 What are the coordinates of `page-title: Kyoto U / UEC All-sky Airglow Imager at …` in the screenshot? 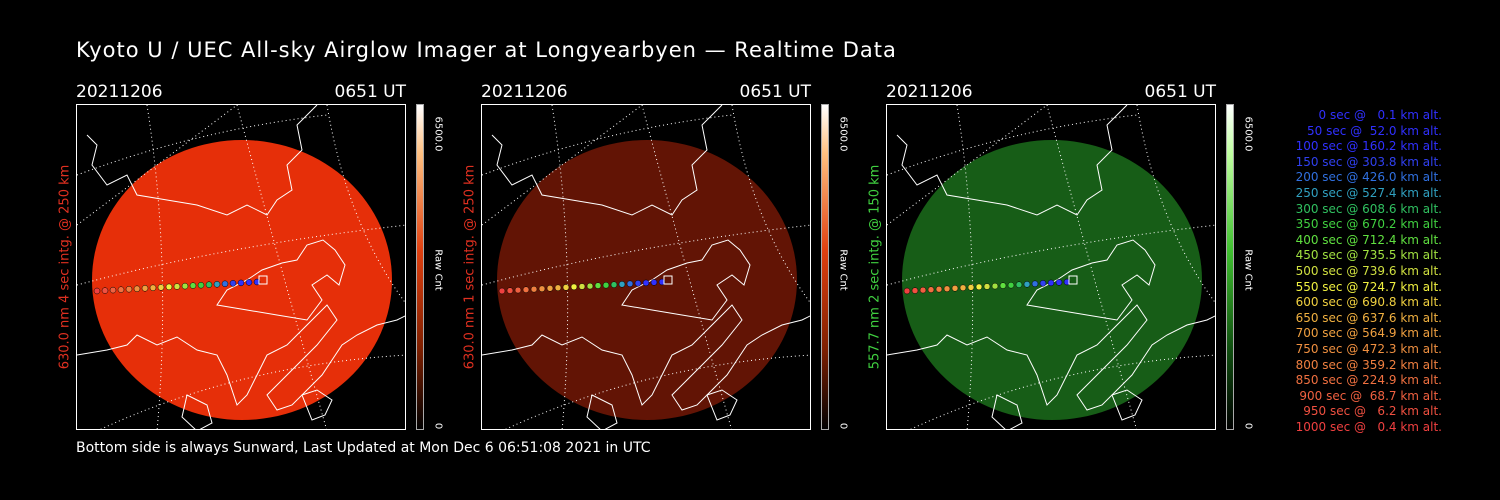 It's located at (486, 50).